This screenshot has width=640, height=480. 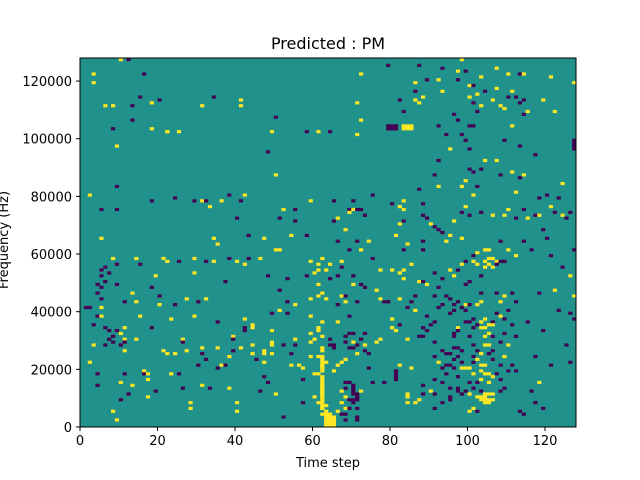 I want to click on x-axis: 0 20 40 60 80 100 120, so click(x=316, y=438).